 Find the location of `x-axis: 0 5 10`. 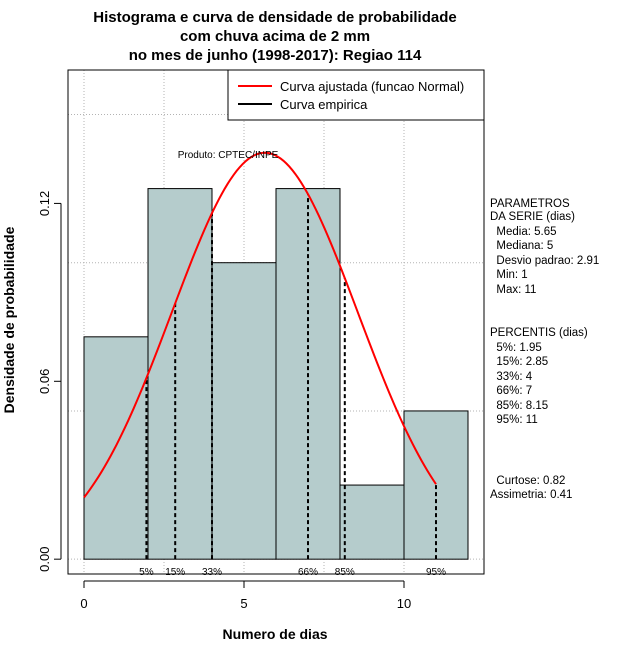

x-axis: 0 5 10 is located at coordinates (245, 595).